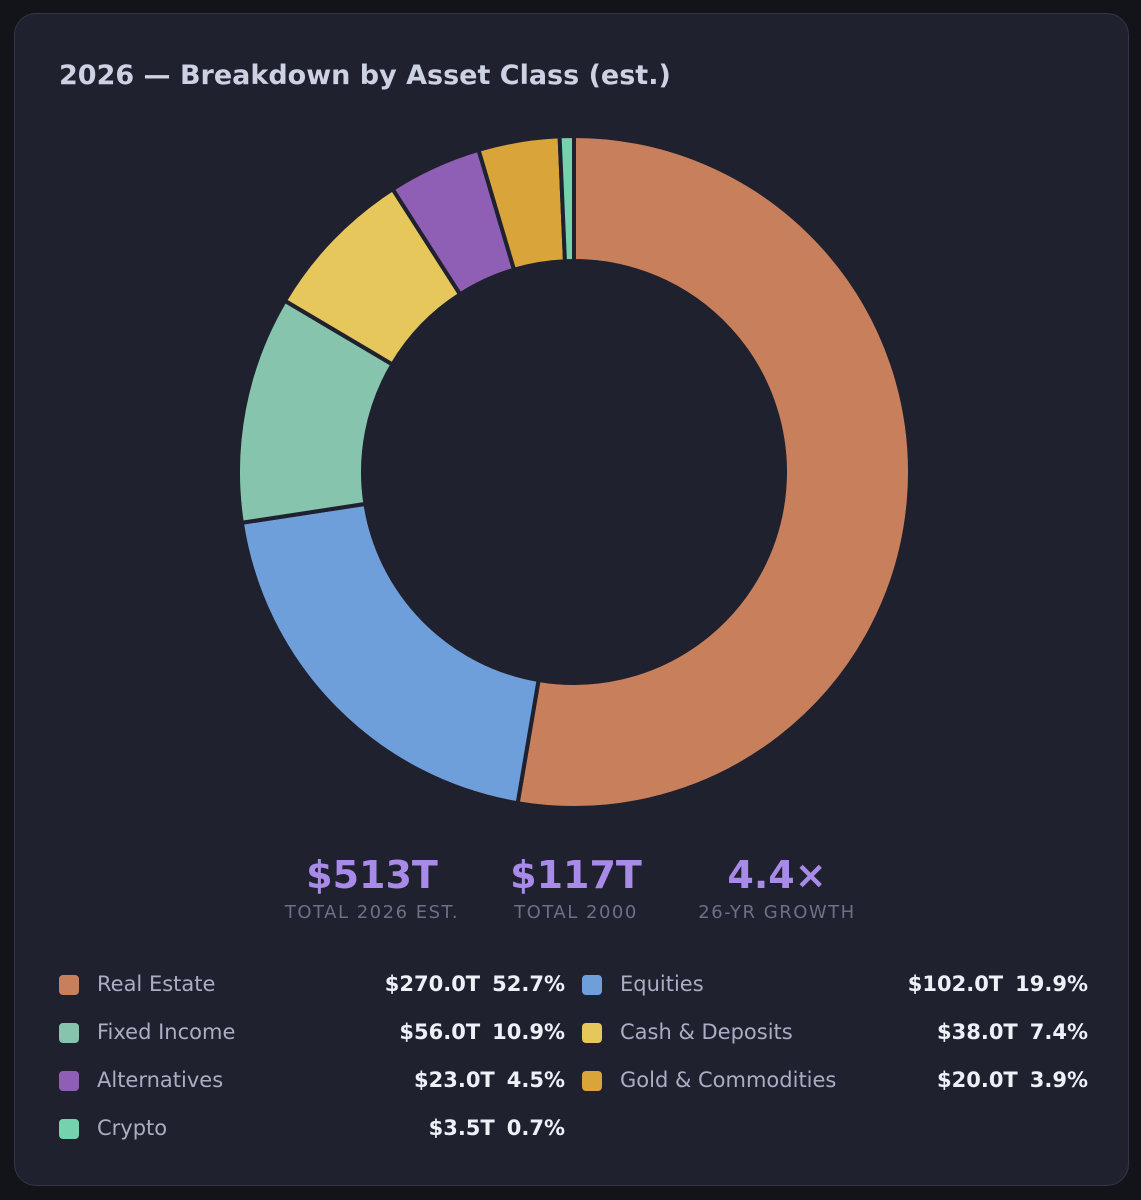 The height and width of the screenshot is (1200, 1141). What do you see at coordinates (535, 1080) in the screenshot?
I see `legend-percent: 4.5%` at bounding box center [535, 1080].